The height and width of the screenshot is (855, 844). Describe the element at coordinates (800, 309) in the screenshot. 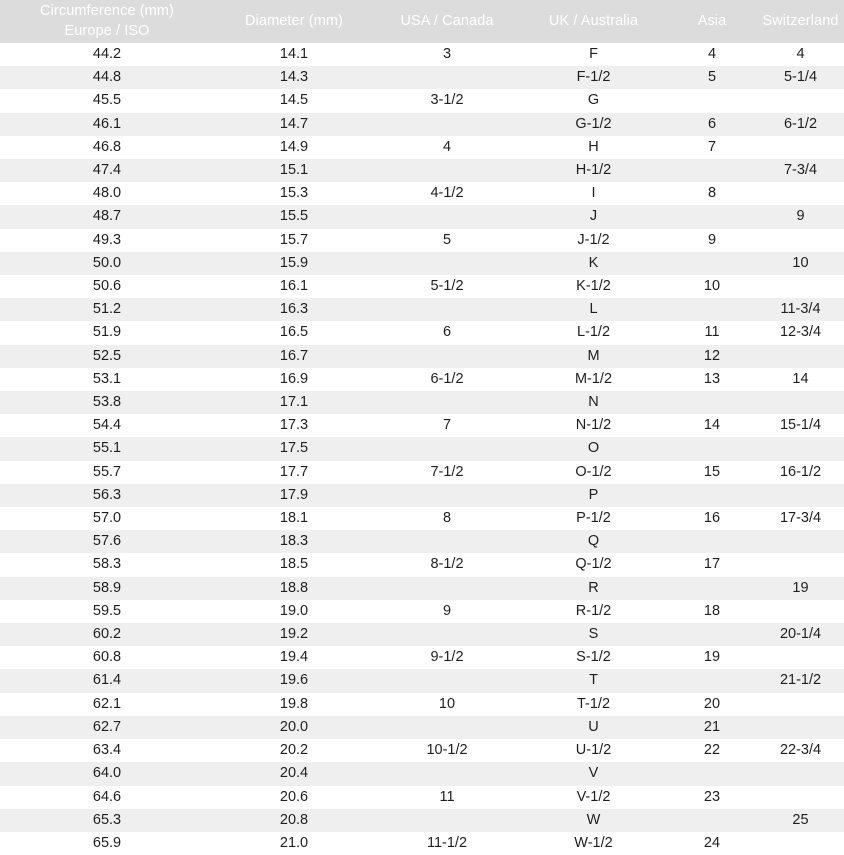

I see `cell-switzerland: 11-3/4` at that location.